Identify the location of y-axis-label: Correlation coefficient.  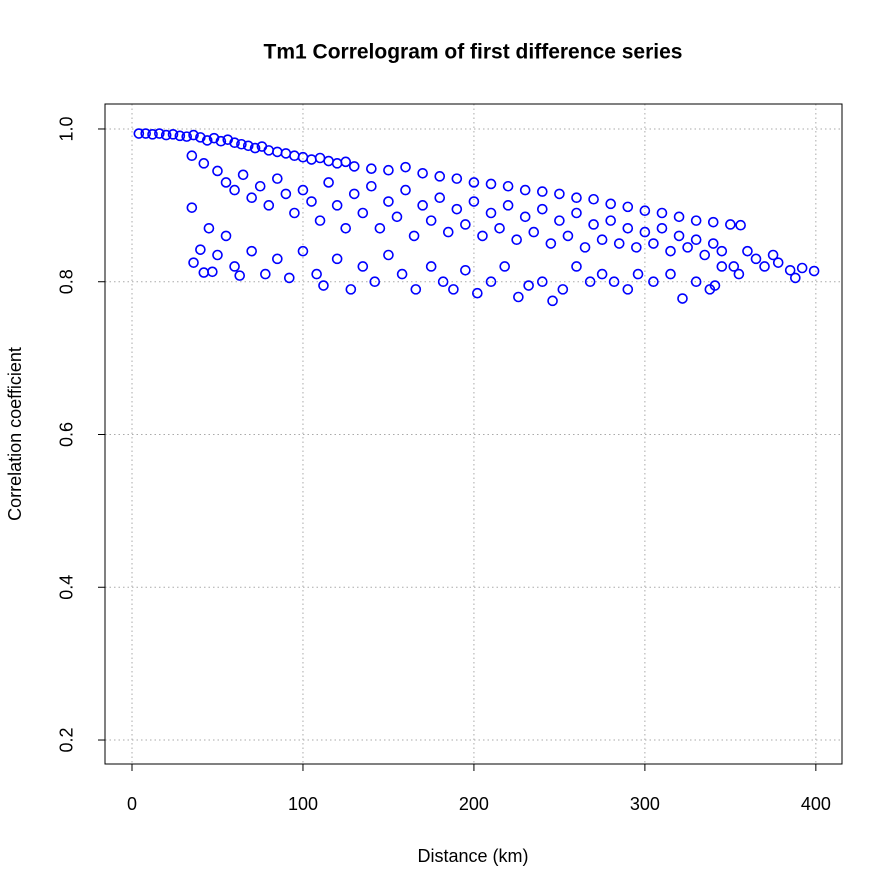
(15, 434).